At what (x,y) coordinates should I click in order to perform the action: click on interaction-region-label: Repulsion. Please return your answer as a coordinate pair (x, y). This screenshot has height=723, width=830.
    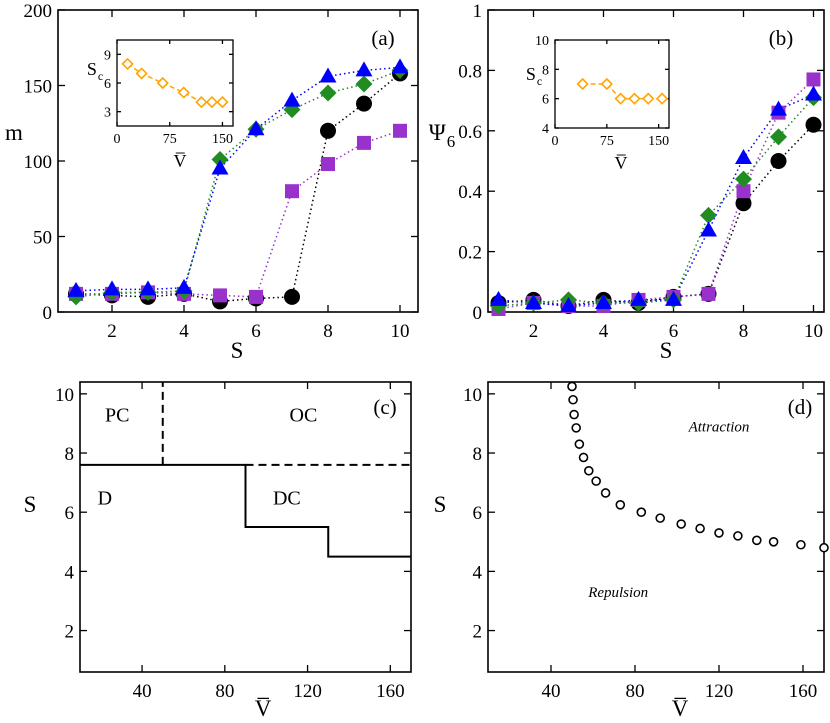
    Looking at the image, I should click on (617, 593).